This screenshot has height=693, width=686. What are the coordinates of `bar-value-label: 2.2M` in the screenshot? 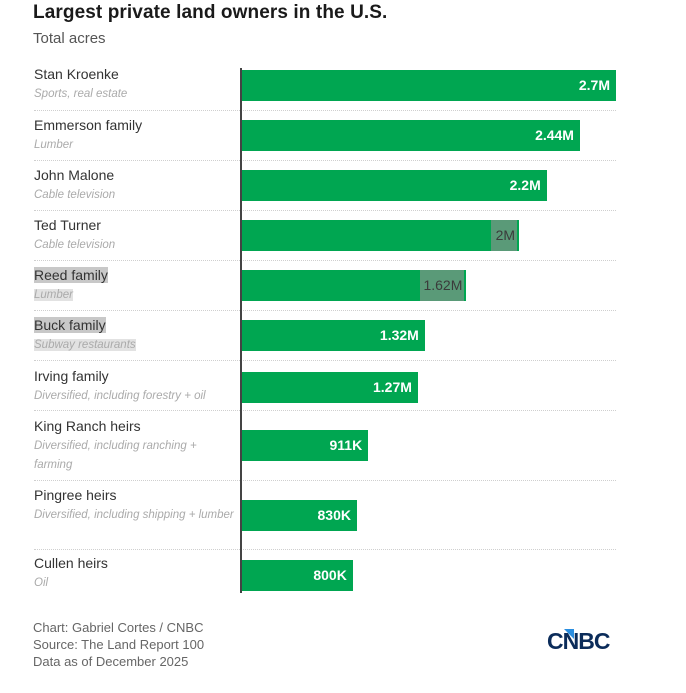 It's located at (525, 185).